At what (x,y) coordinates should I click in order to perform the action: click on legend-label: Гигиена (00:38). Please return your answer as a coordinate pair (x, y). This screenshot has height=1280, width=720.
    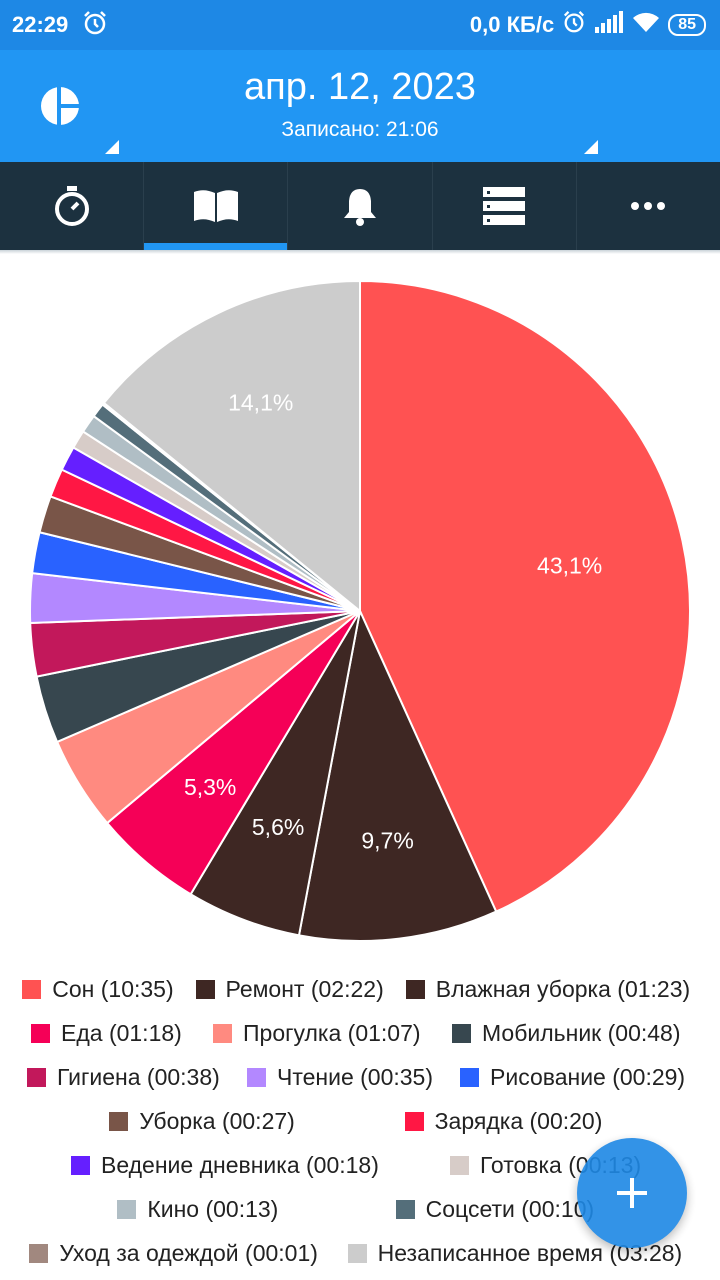
    Looking at the image, I should click on (138, 1077).